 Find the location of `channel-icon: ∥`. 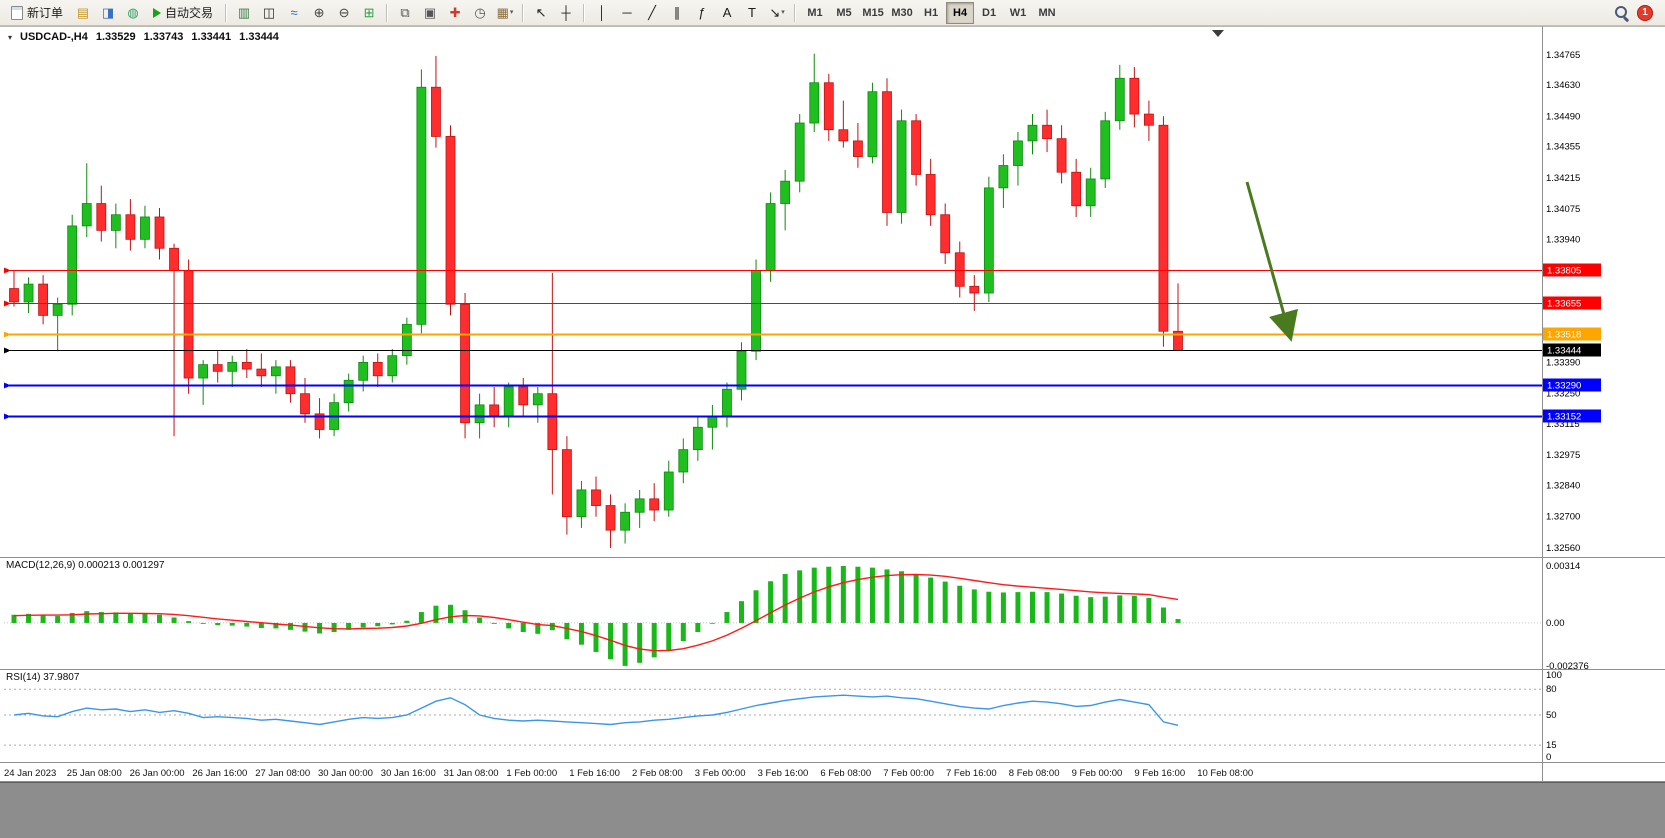

channel-icon: ∥ is located at coordinates (677, 13).